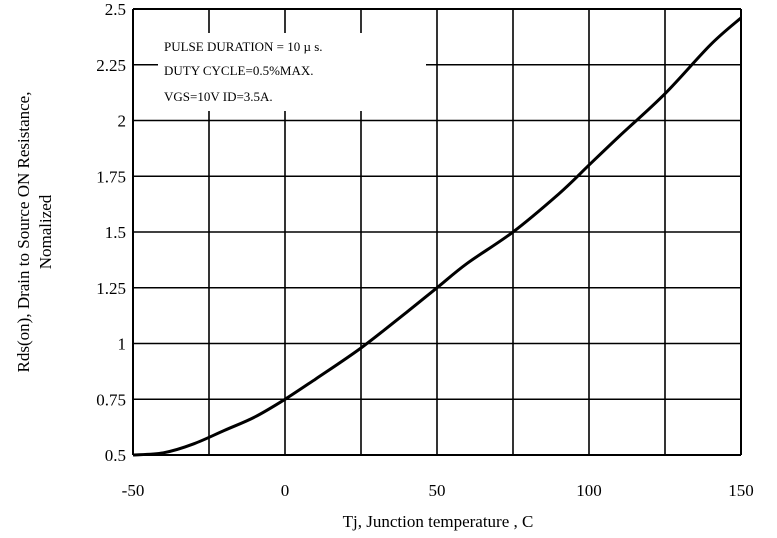  I want to click on x-tick-label: 0, so click(285, 490).